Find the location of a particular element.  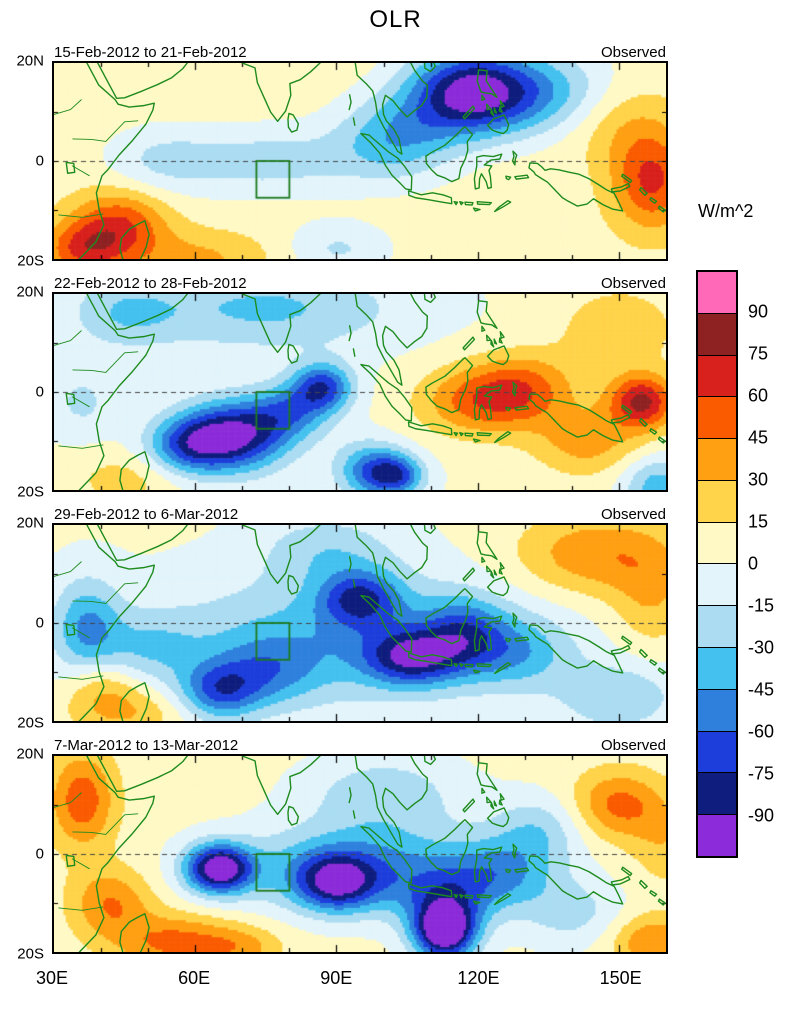

x-tick-label: 90E is located at coordinates (336, 978).